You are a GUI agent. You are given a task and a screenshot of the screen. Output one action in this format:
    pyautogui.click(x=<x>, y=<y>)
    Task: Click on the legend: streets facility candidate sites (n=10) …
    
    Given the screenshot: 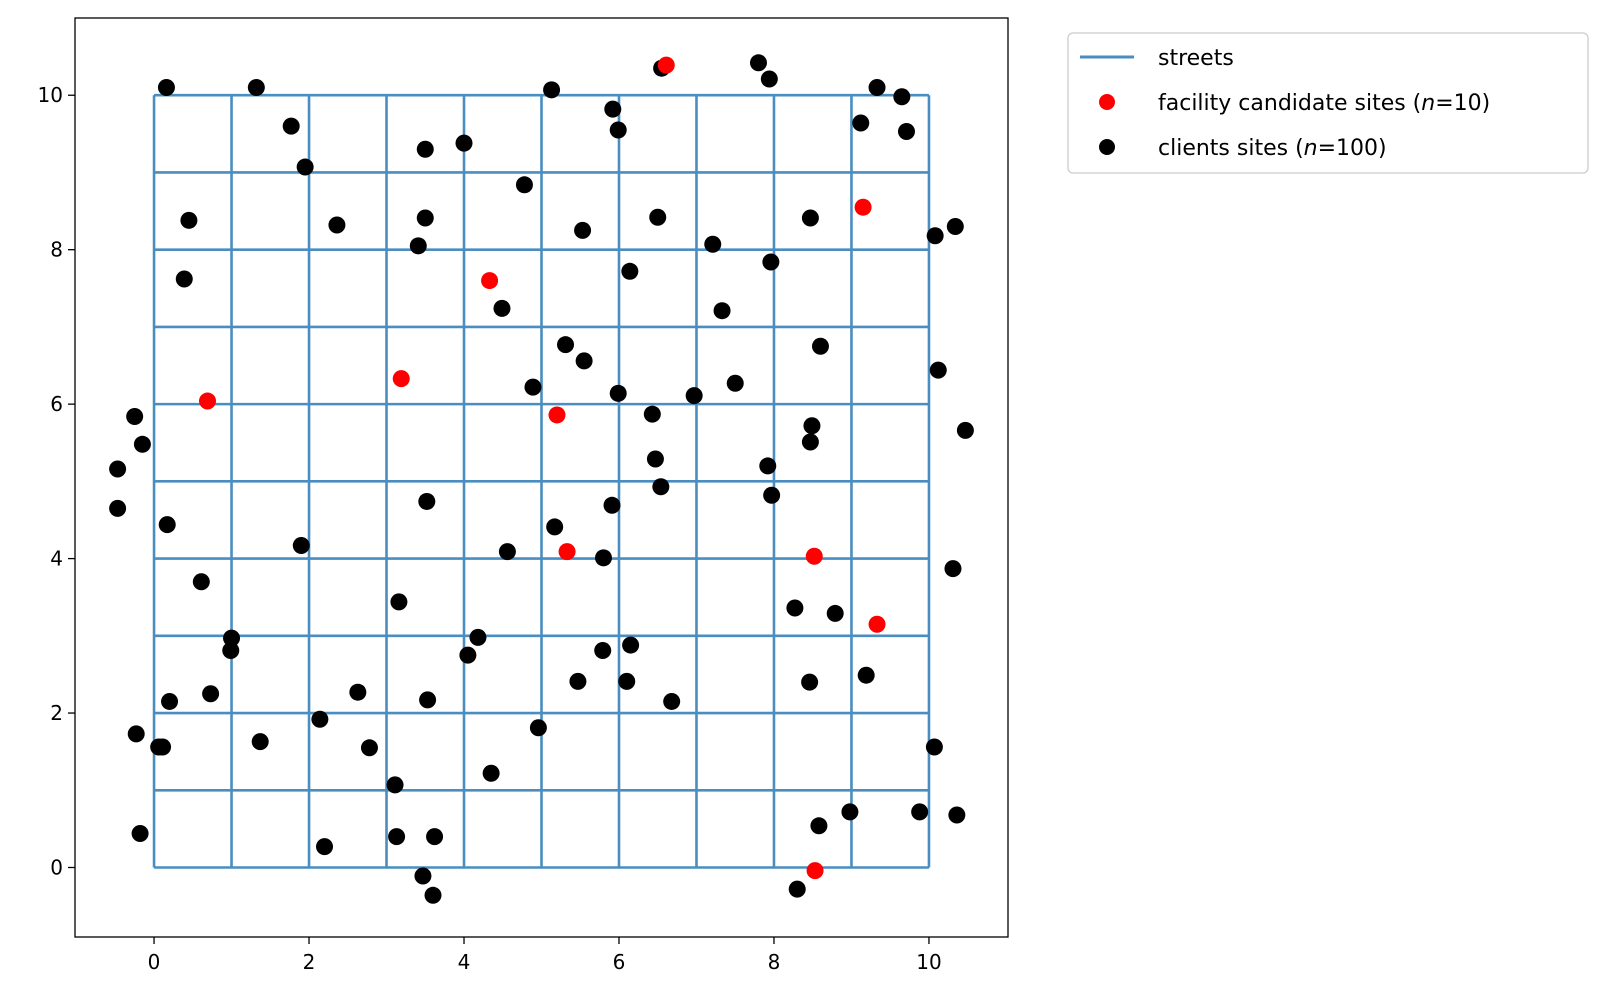 What is the action you would take?
    pyautogui.click(x=1328, y=103)
    